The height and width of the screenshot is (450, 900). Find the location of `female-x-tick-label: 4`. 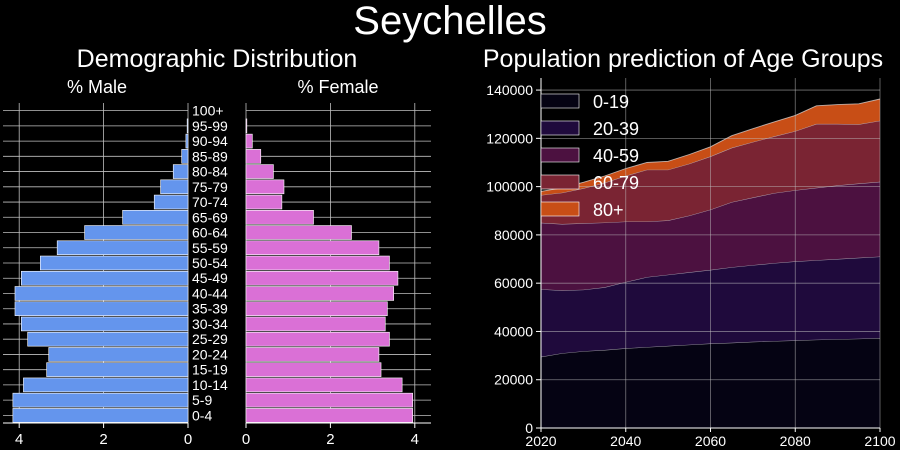

female-x-tick-label: 4 is located at coordinates (415, 439).